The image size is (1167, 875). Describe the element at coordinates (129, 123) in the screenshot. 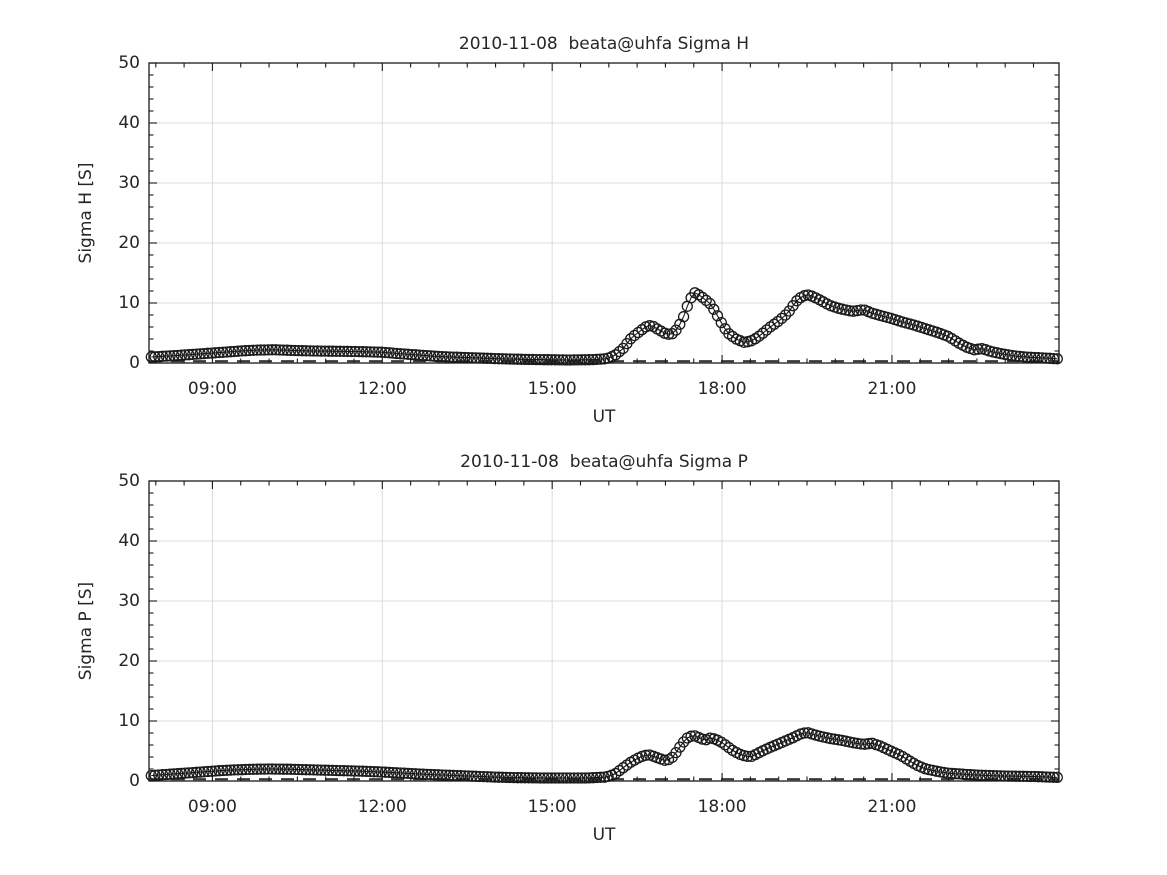

I see `y-tick-label: 40` at that location.